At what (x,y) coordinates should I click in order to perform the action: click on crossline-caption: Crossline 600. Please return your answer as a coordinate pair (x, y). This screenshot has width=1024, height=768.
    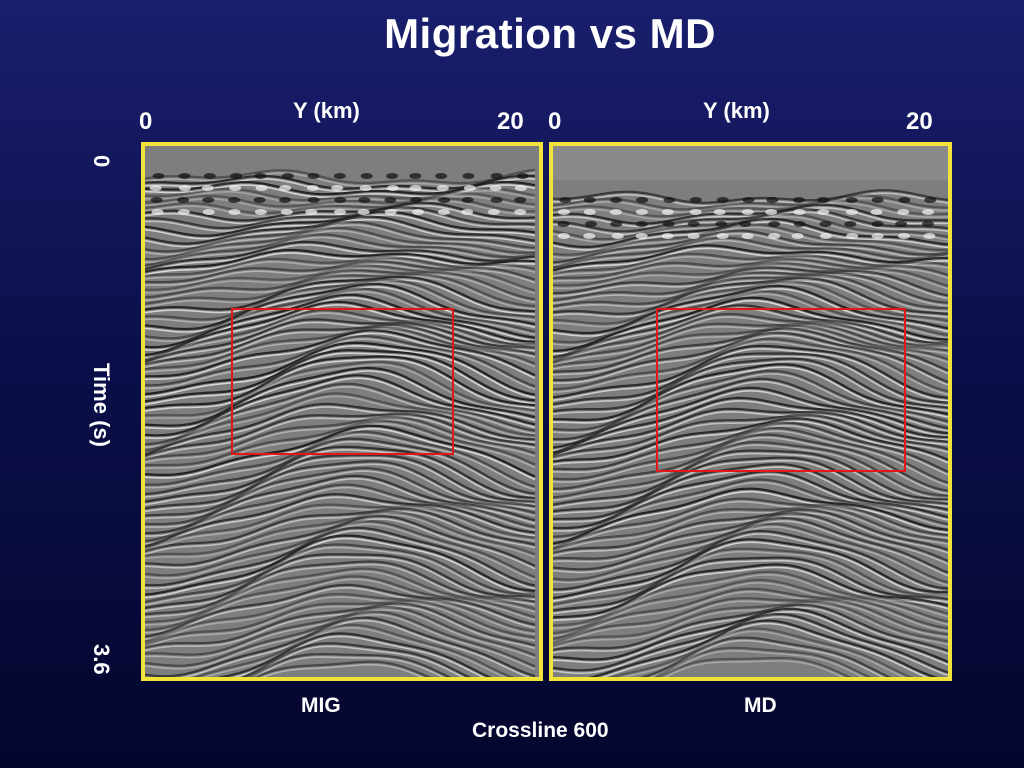
    Looking at the image, I should click on (540, 730).